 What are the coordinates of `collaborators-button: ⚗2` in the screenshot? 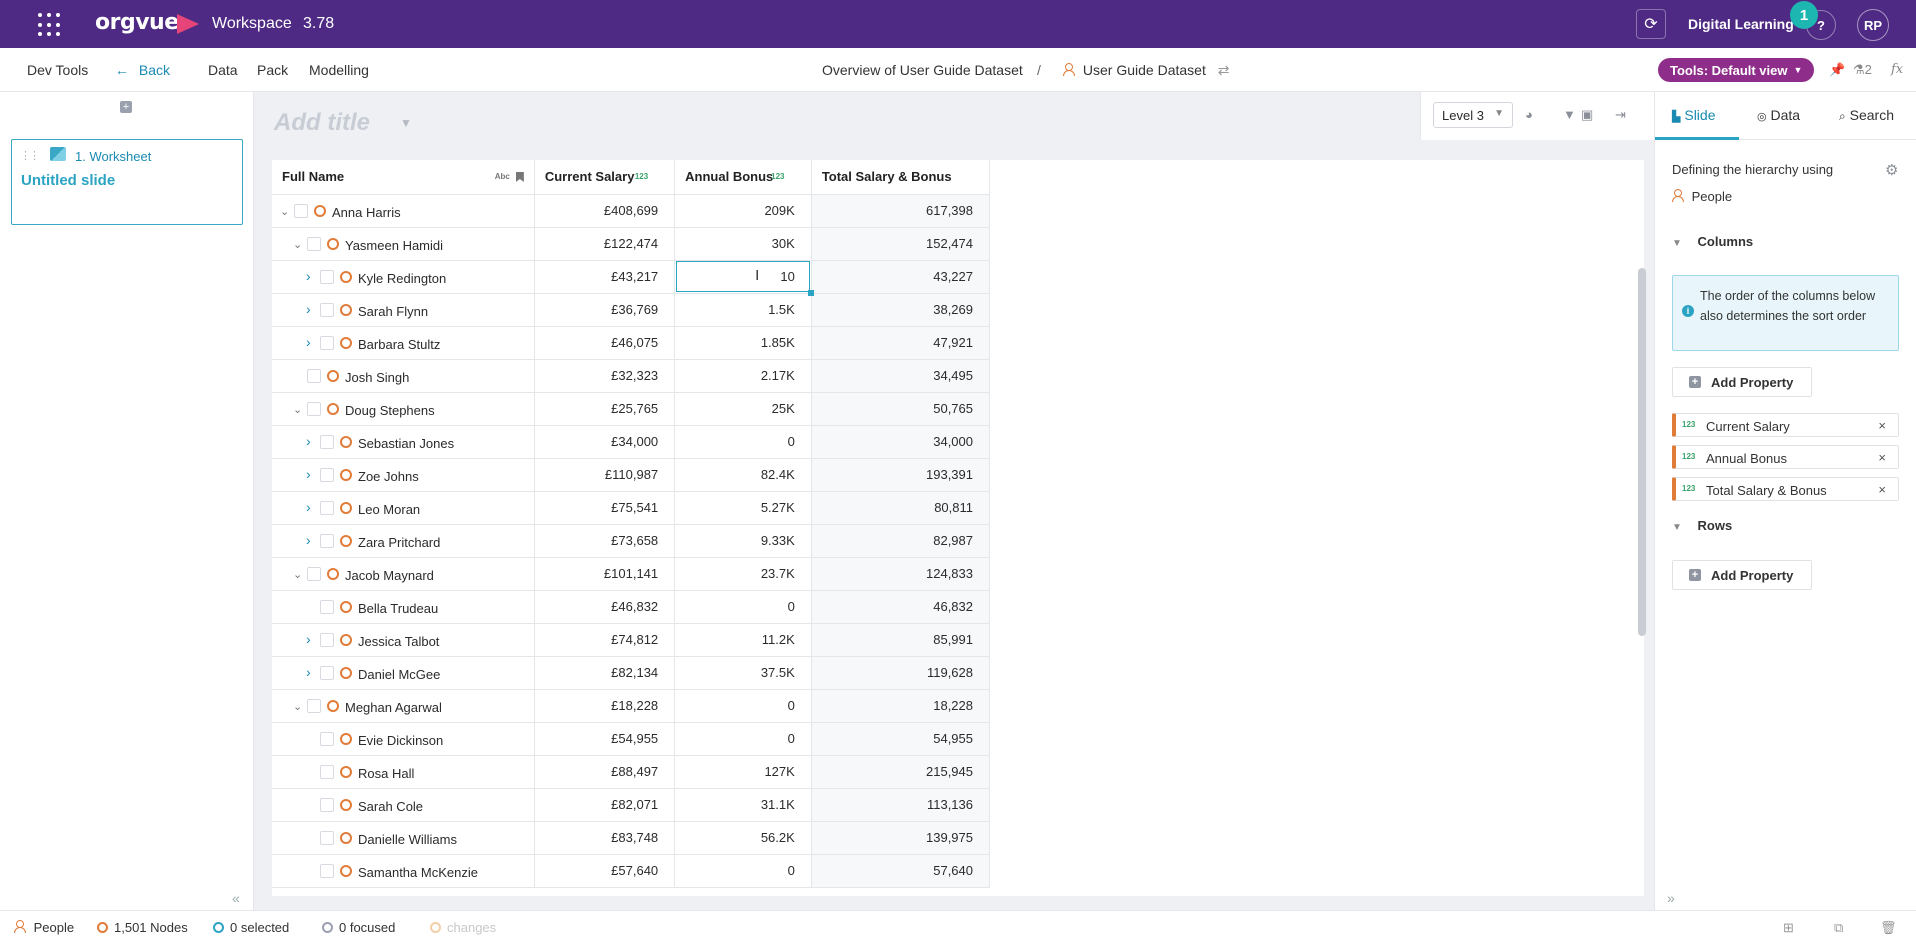 It's located at (1862, 70).